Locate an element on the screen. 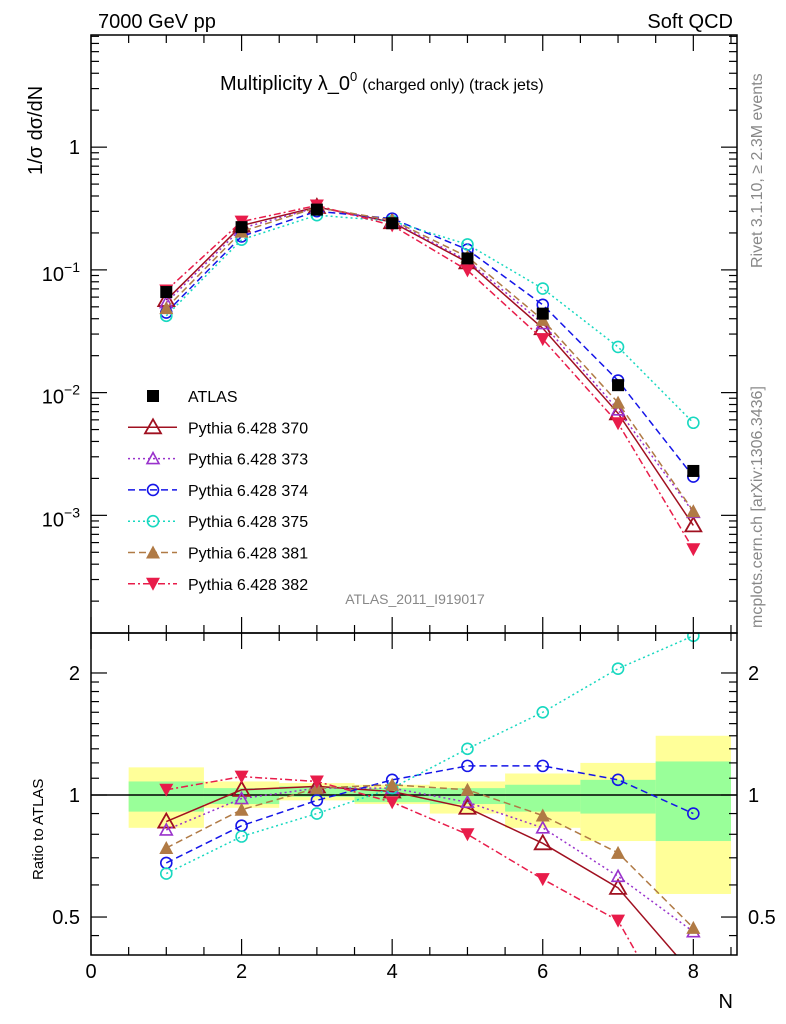 The width and height of the screenshot is (786, 1024). ratio-y-tick-label-right: 1 is located at coordinates (753, 796).